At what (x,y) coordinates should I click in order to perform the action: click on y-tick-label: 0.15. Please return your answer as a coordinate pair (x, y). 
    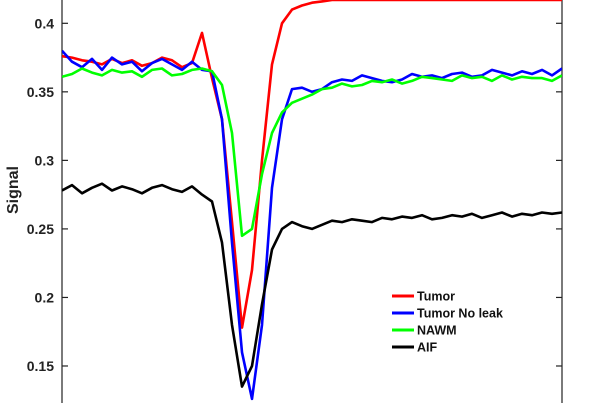
    Looking at the image, I should click on (40, 366).